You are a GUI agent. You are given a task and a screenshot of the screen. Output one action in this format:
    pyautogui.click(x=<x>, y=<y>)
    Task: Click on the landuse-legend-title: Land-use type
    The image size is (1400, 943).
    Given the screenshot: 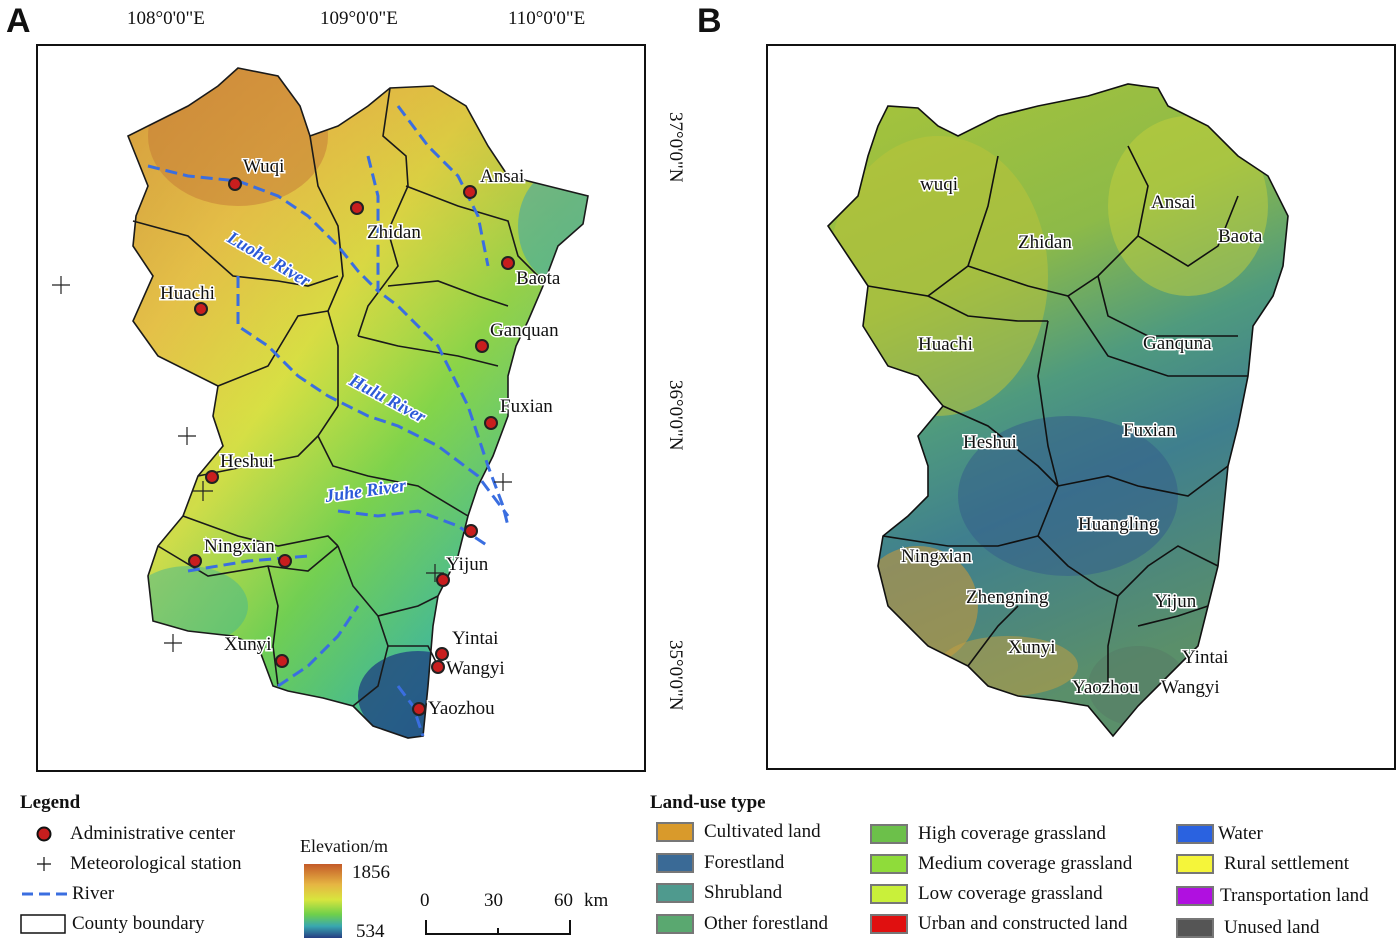 What is the action you would take?
    pyautogui.click(x=708, y=802)
    